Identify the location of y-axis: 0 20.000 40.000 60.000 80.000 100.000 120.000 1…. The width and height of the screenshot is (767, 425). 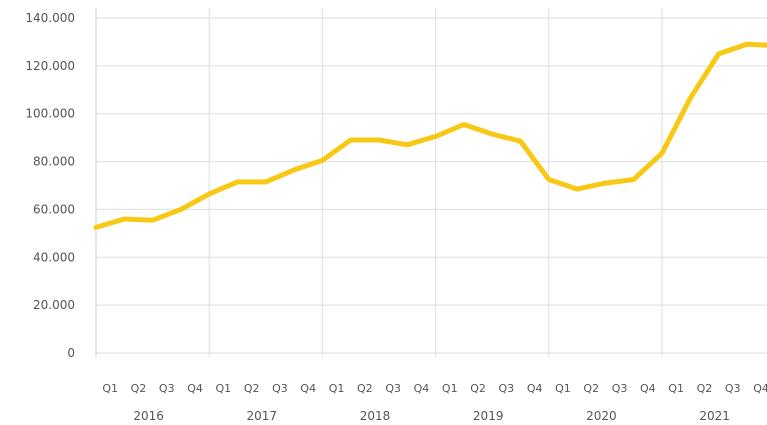
(61, 184).